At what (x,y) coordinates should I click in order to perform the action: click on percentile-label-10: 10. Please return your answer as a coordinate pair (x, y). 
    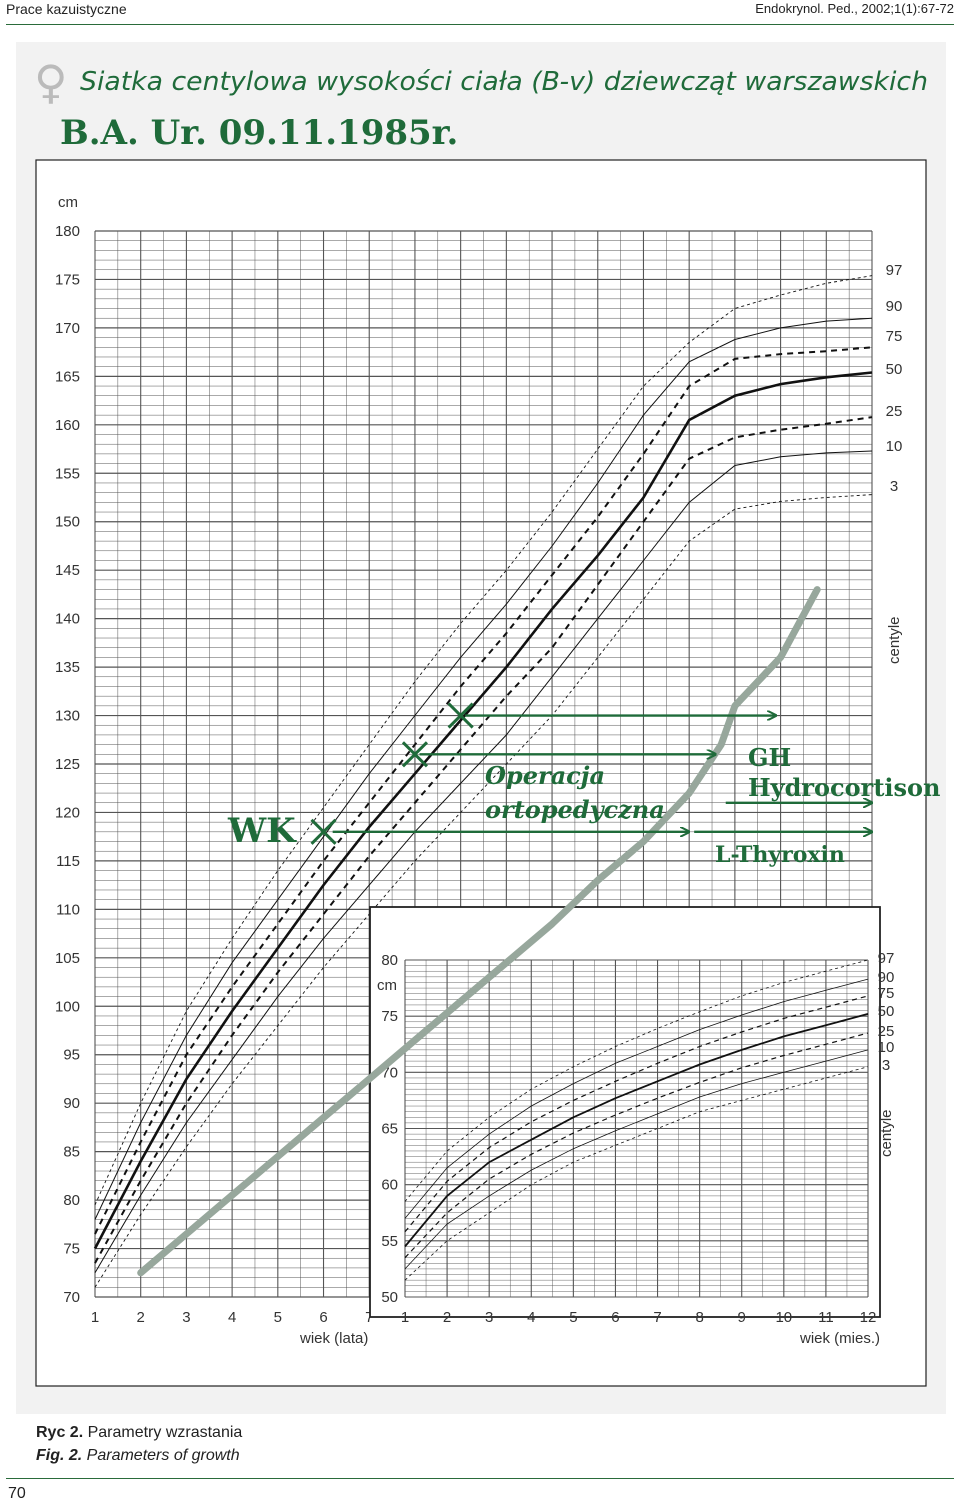
    Looking at the image, I should click on (894, 446).